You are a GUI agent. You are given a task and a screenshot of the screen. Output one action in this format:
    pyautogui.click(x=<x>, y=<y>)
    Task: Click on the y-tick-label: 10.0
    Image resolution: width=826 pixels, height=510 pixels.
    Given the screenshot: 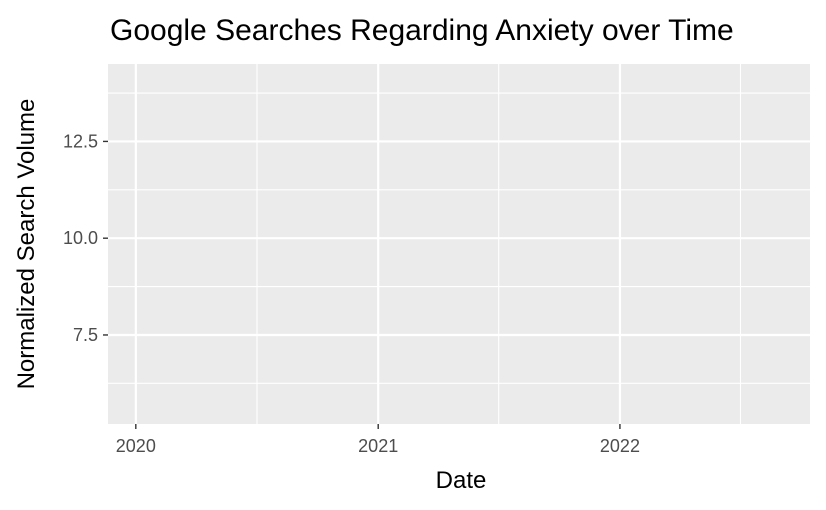 What is the action you would take?
    pyautogui.click(x=80, y=238)
    